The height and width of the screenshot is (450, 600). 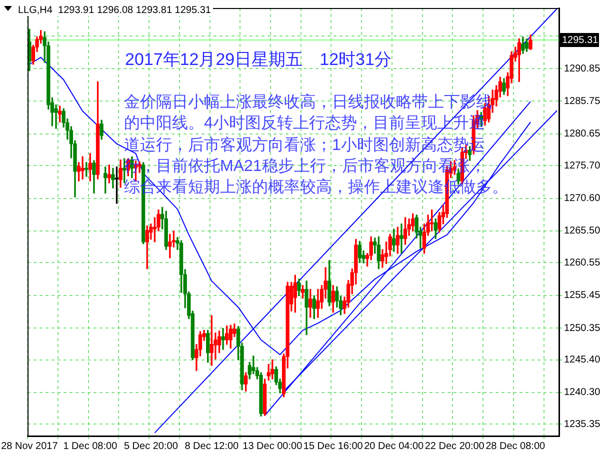 I want to click on x-tick-label: 1 Dec 08:00, so click(x=90, y=445).